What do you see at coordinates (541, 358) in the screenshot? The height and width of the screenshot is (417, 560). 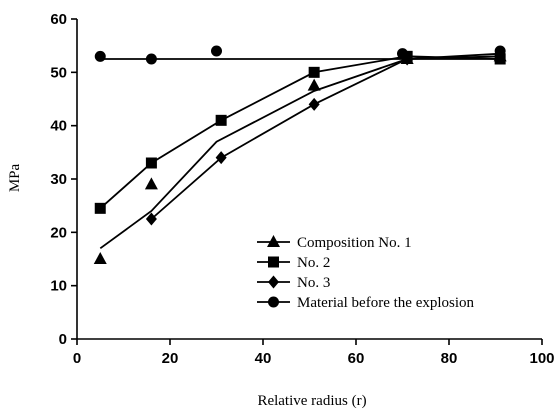 I see `x-tick-label: 100` at bounding box center [541, 358].